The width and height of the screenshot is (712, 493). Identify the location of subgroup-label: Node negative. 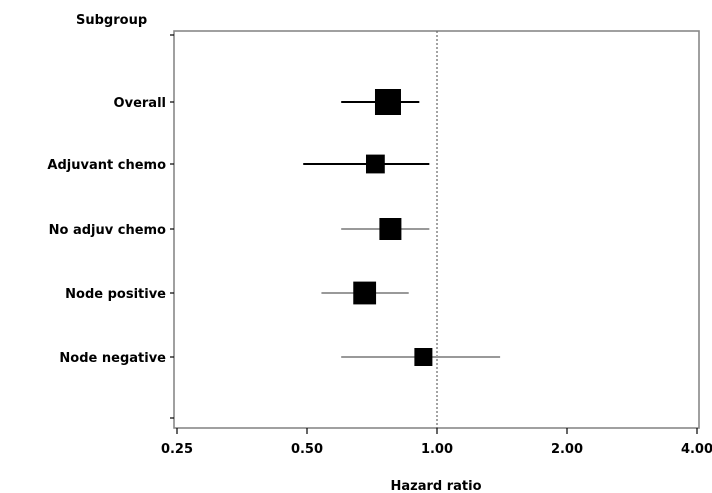
(112, 358).